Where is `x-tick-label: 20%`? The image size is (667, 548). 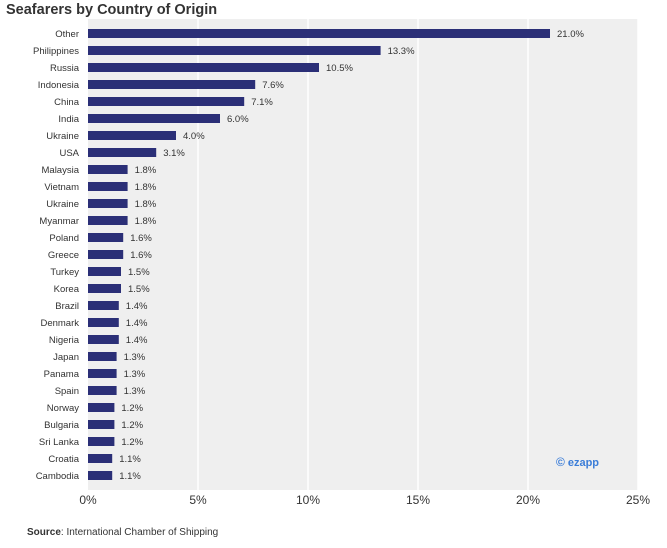
x-tick-label: 20% is located at coordinates (528, 500).